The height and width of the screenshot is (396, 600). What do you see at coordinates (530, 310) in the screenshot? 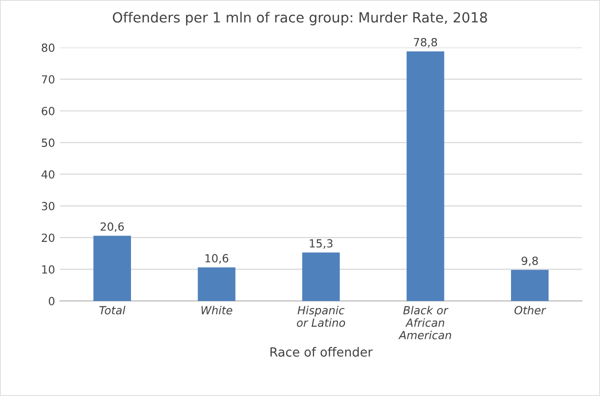
I see `x-tick-label: Other` at bounding box center [530, 310].